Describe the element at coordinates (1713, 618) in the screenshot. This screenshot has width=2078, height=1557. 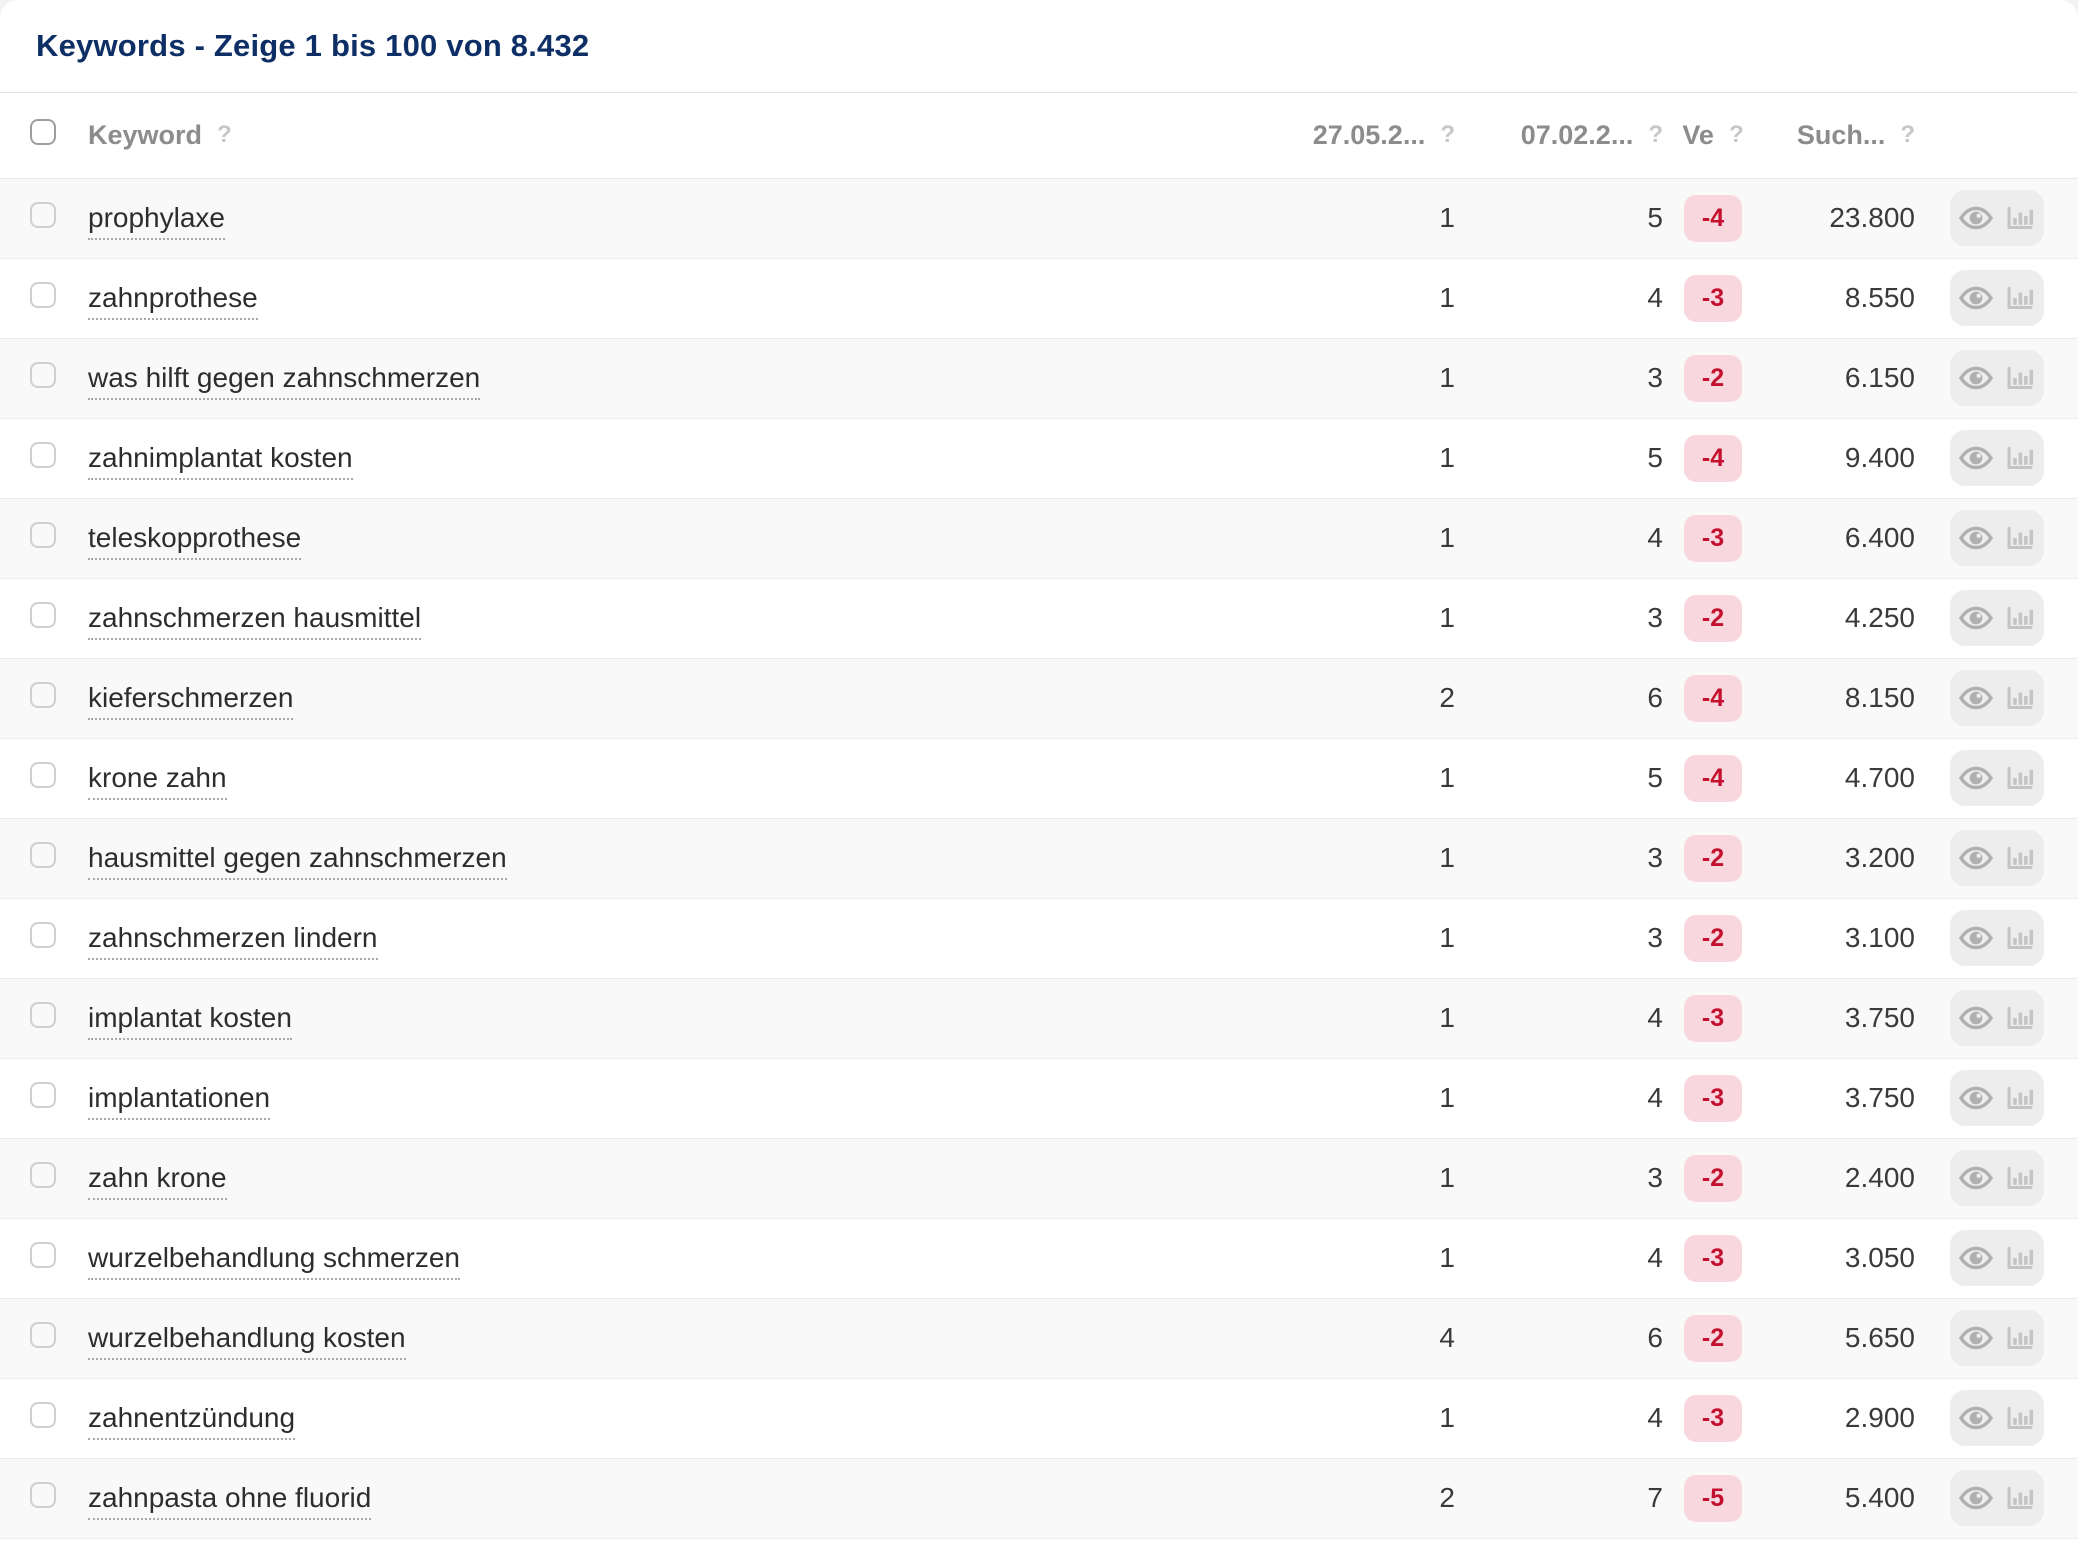
I see `change-badge: -2` at that location.